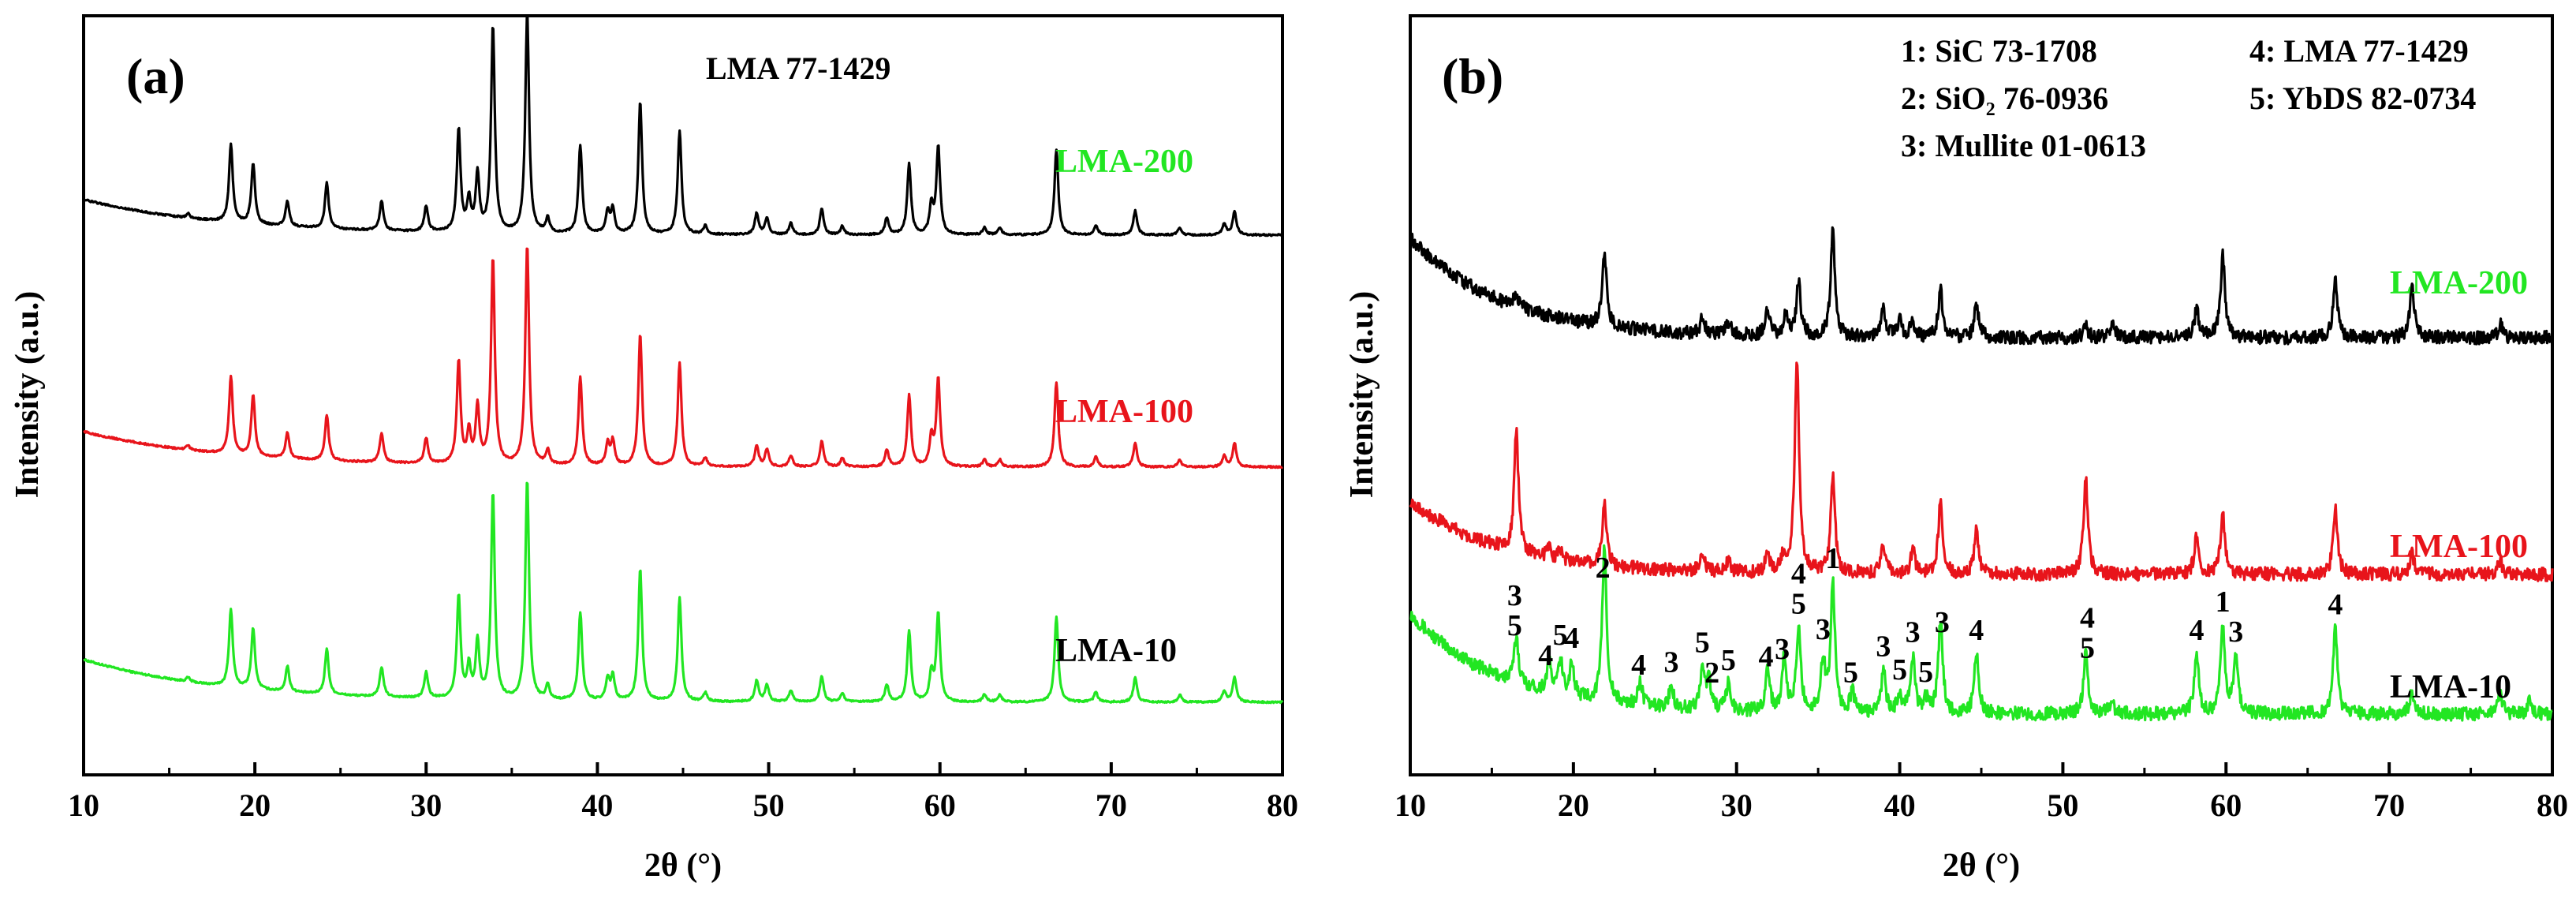  Describe the element at coordinates (1116, 651) in the screenshot. I see `panel-a-label-lma-10: LMA-10` at that location.